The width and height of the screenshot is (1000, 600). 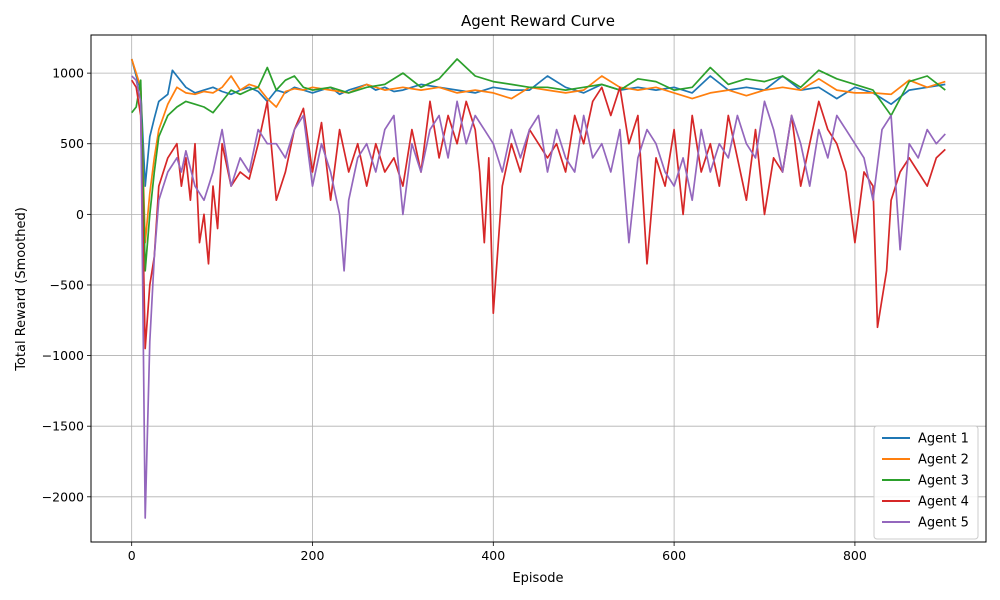 What do you see at coordinates (855, 555) in the screenshot?
I see `x-tick-label: 800` at bounding box center [855, 555].